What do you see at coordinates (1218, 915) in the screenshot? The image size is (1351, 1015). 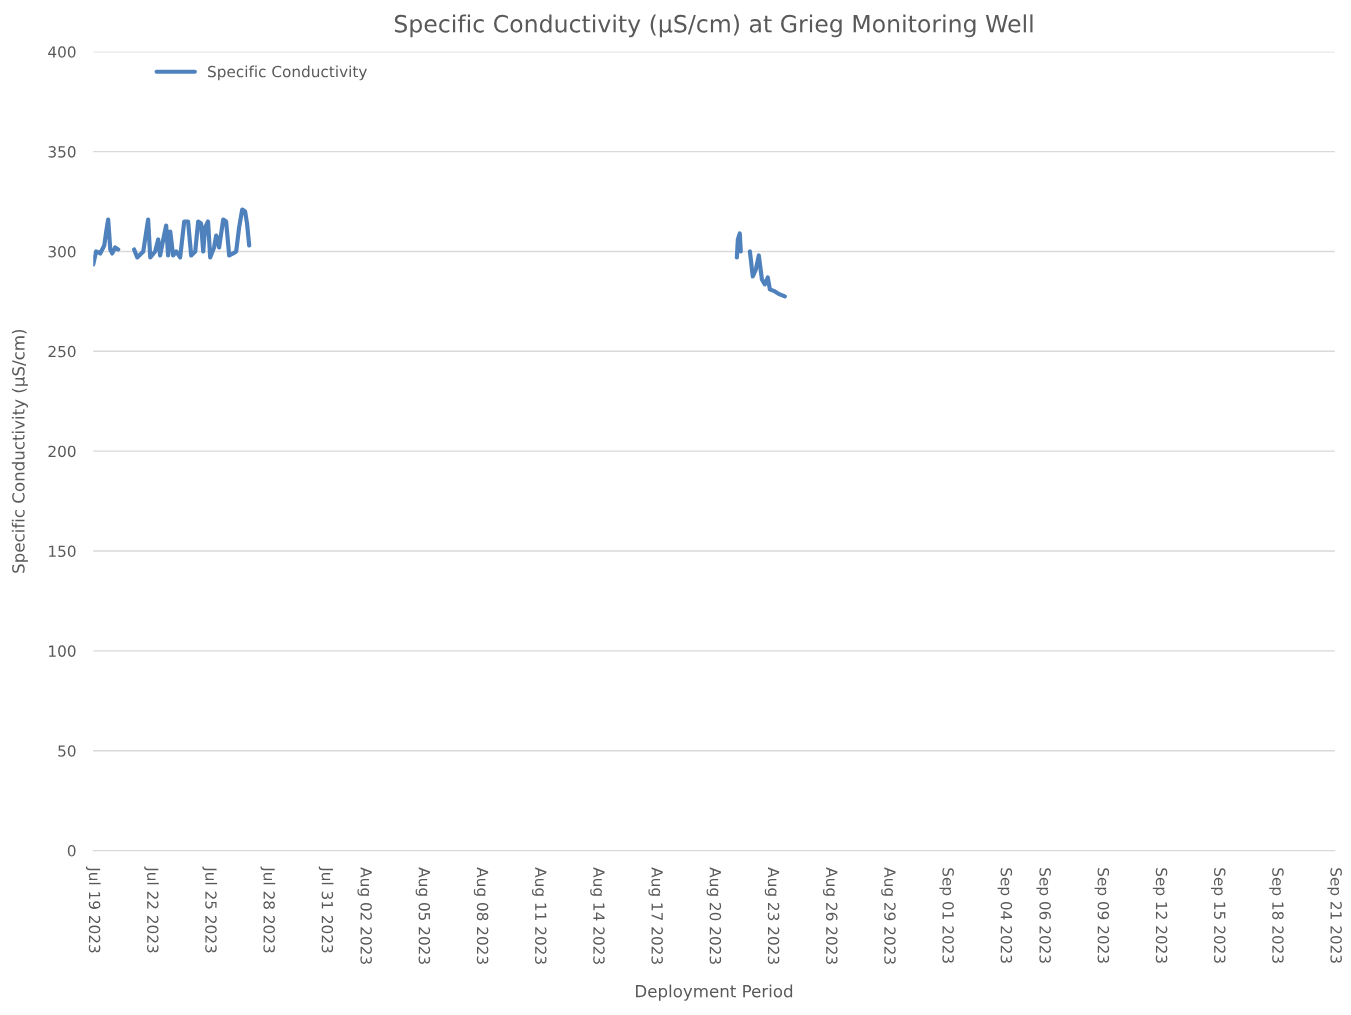 I see `x-tick-label: Sep 15 2023` at bounding box center [1218, 915].